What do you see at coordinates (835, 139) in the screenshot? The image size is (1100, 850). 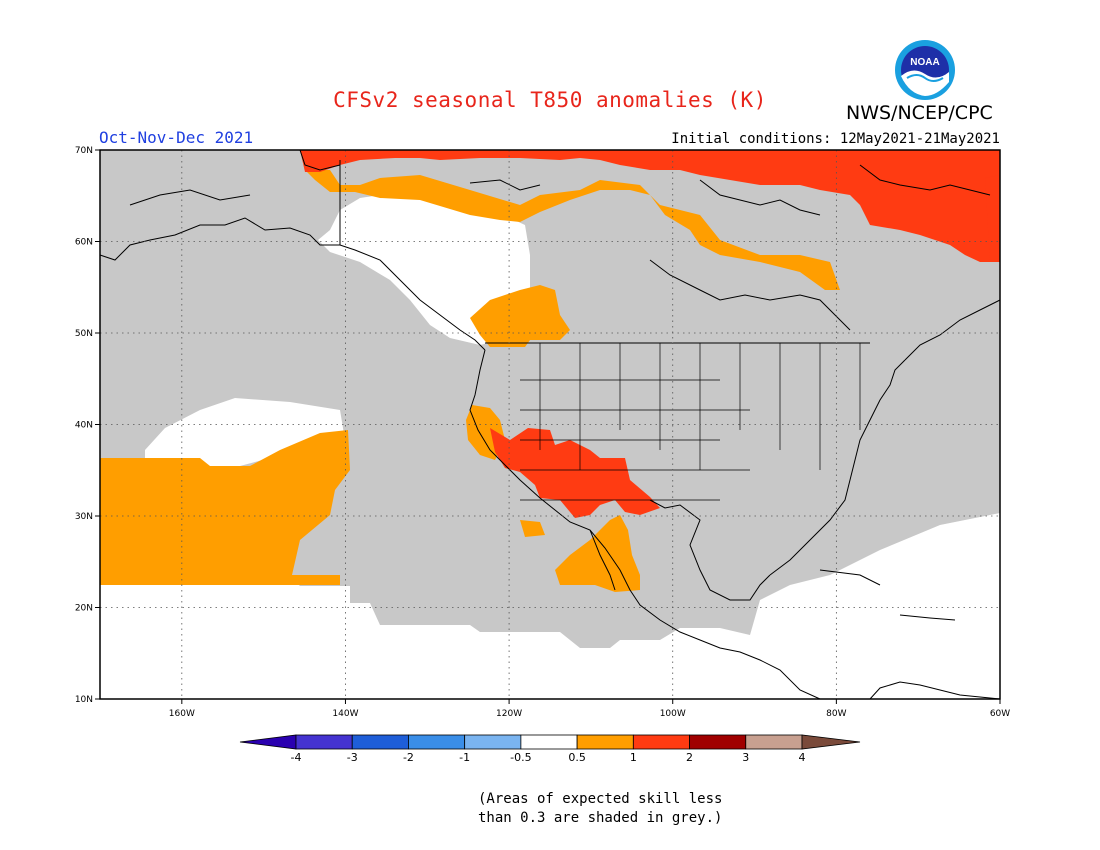 I see `initial-conditions: Initial conditions: 12May2021-21May2021` at bounding box center [835, 139].